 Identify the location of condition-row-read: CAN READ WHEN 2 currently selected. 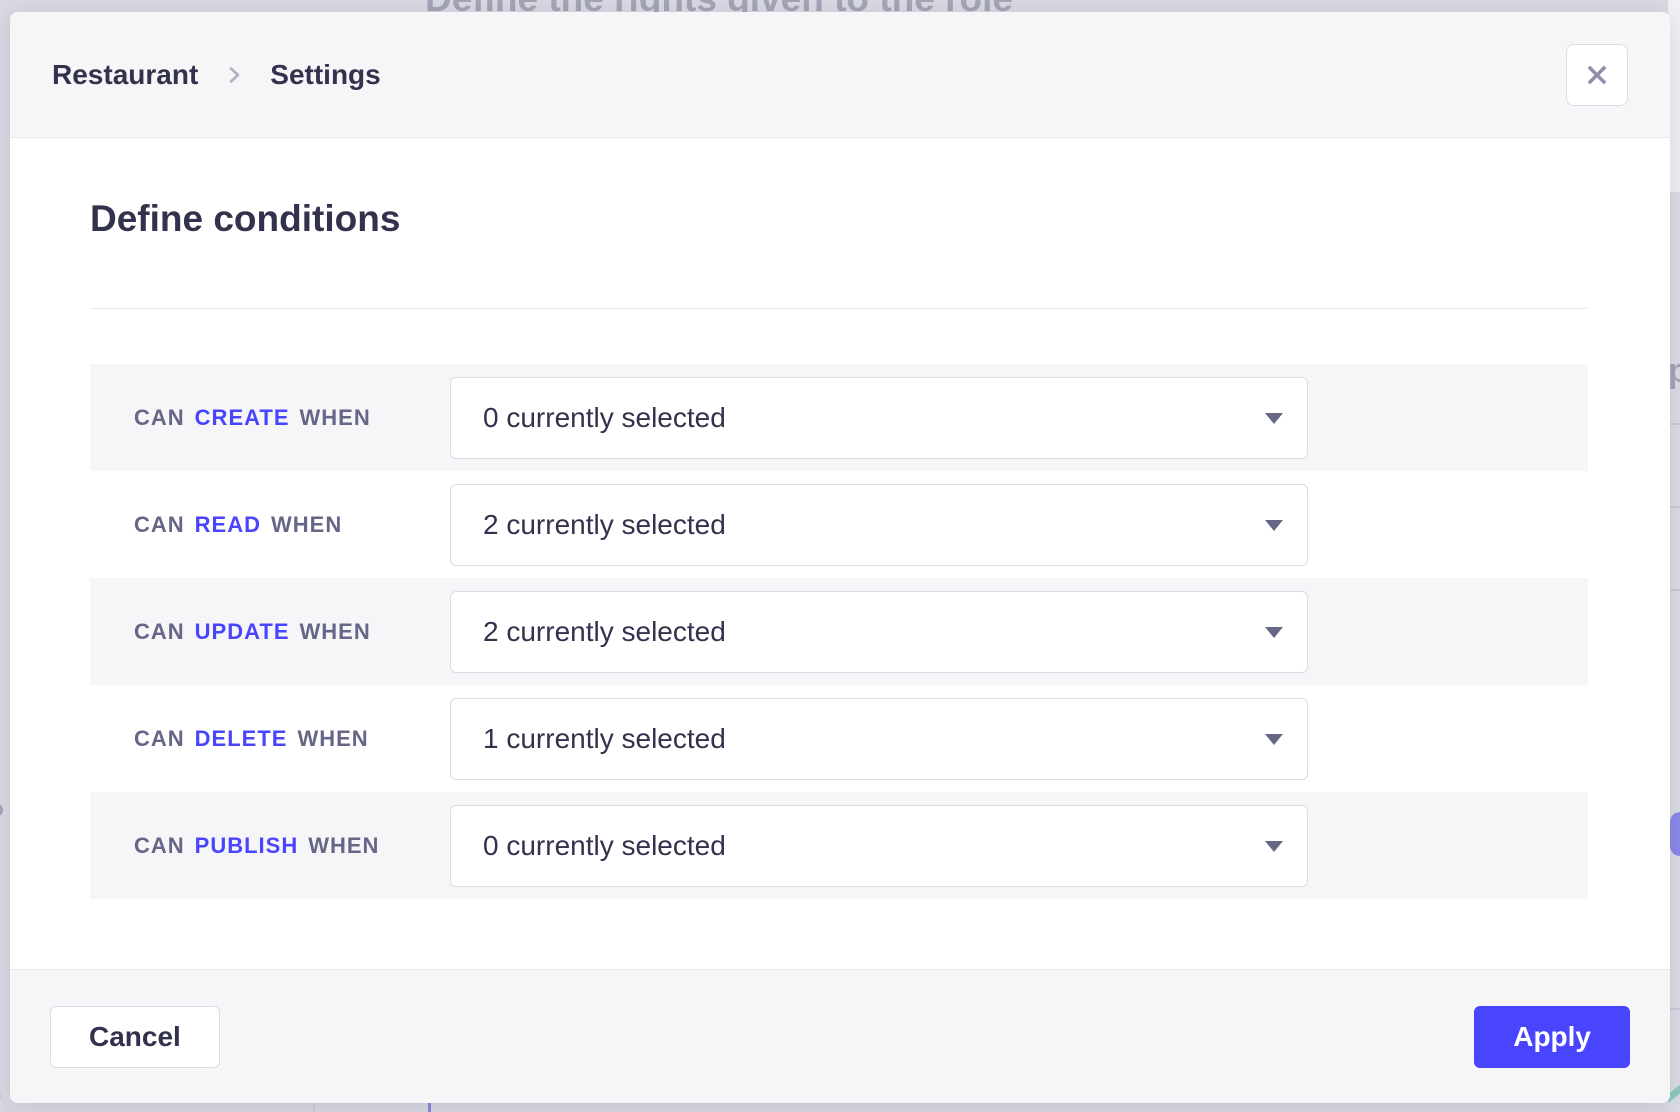
(839, 524).